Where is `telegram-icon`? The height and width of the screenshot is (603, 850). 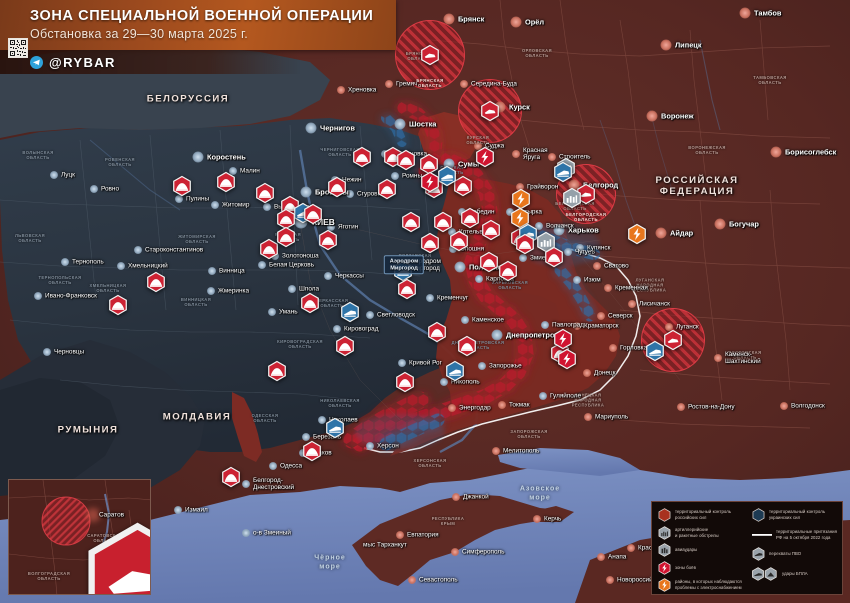 telegram-icon is located at coordinates (36, 62).